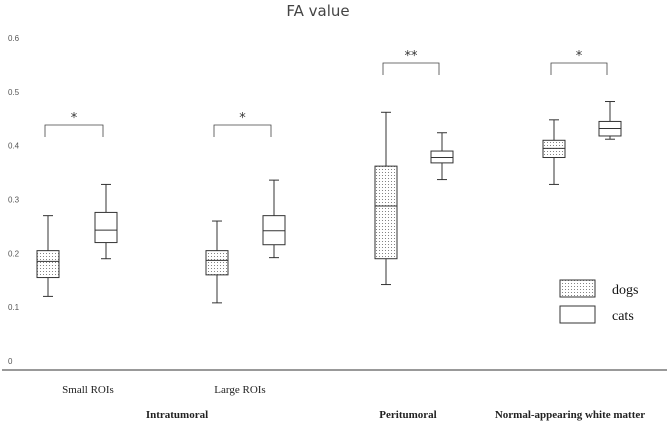 The height and width of the screenshot is (424, 669). Describe the element at coordinates (577, 288) in the screenshot. I see `legend-swatch-dogs` at that location.